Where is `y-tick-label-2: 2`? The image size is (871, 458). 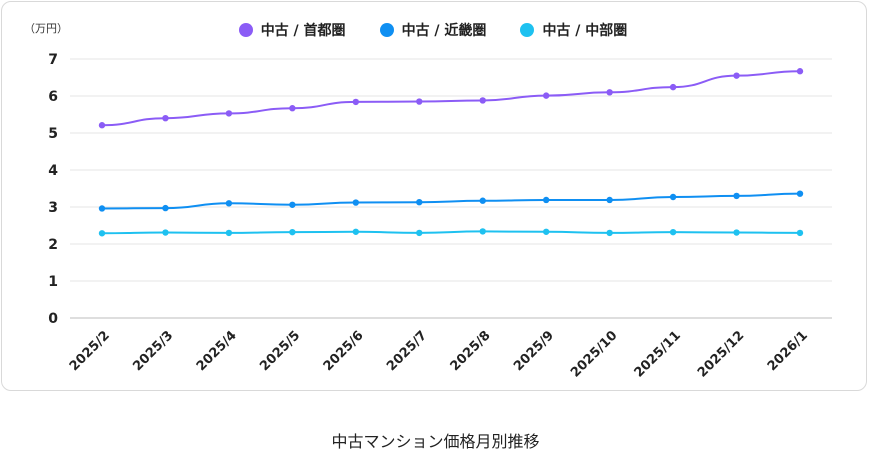
y-tick-label-2: 2 is located at coordinates (53, 245).